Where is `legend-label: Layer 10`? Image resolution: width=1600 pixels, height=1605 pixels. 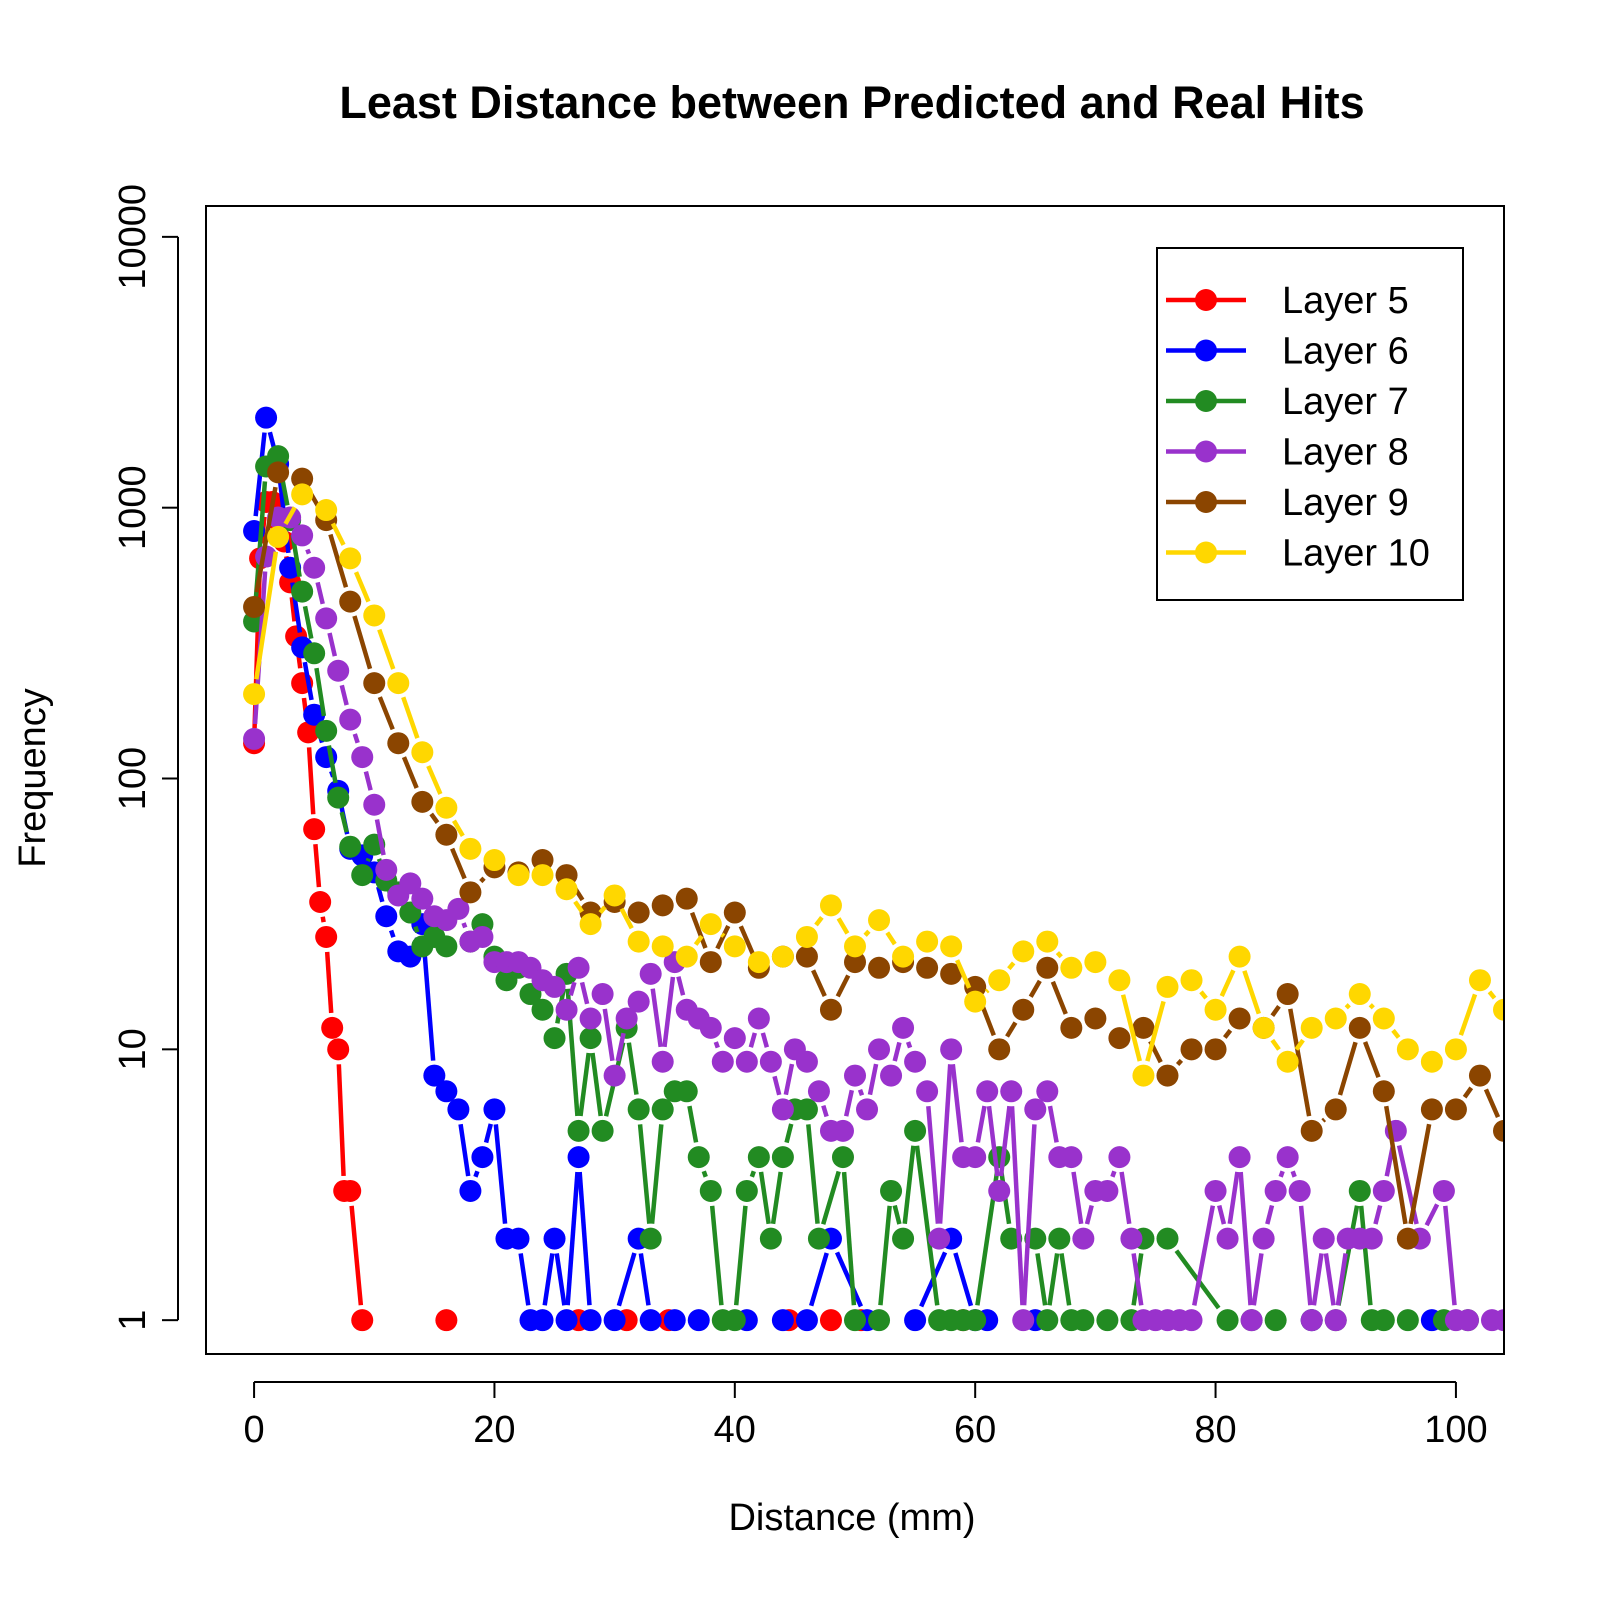 legend-label: Layer 10 is located at coordinates (1356, 554).